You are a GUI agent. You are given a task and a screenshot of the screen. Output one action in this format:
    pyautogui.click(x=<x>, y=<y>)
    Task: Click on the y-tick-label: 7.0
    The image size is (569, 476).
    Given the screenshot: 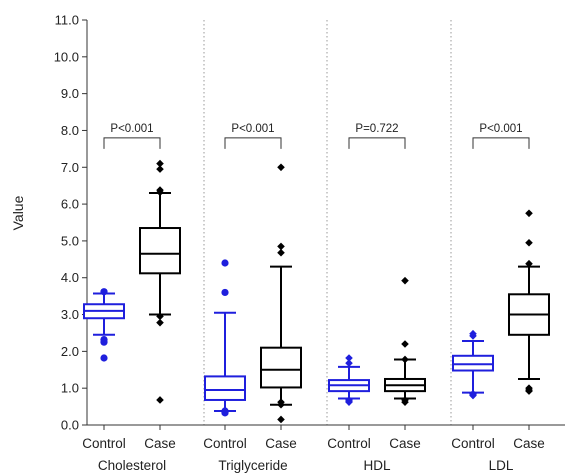 What is the action you would take?
    pyautogui.click(x=70, y=167)
    